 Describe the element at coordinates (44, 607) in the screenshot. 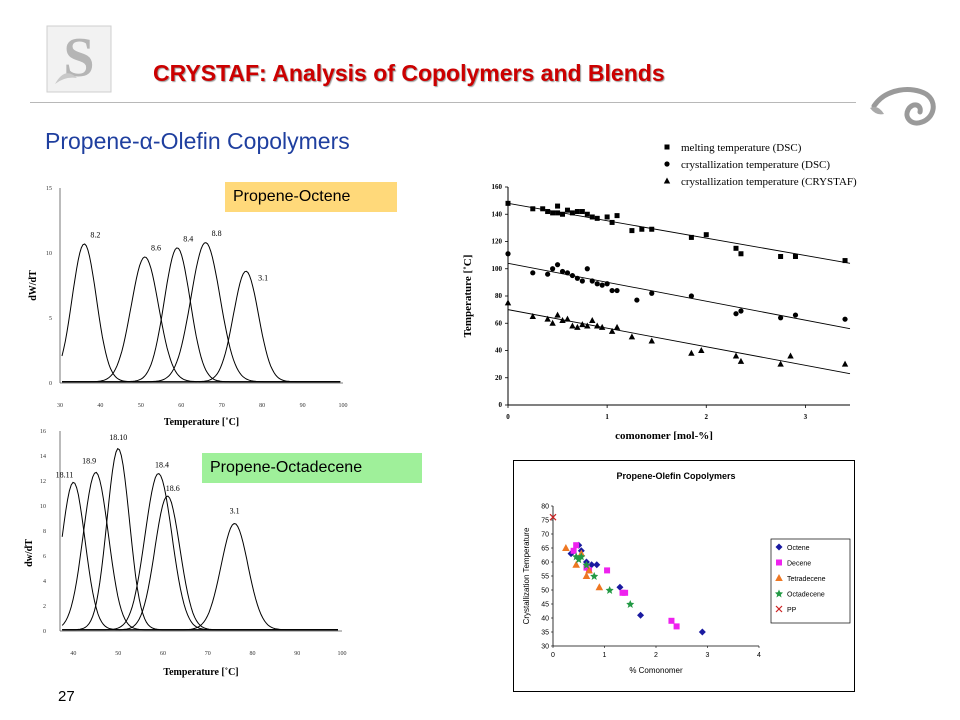

I see `y-tick-label: 2` at that location.